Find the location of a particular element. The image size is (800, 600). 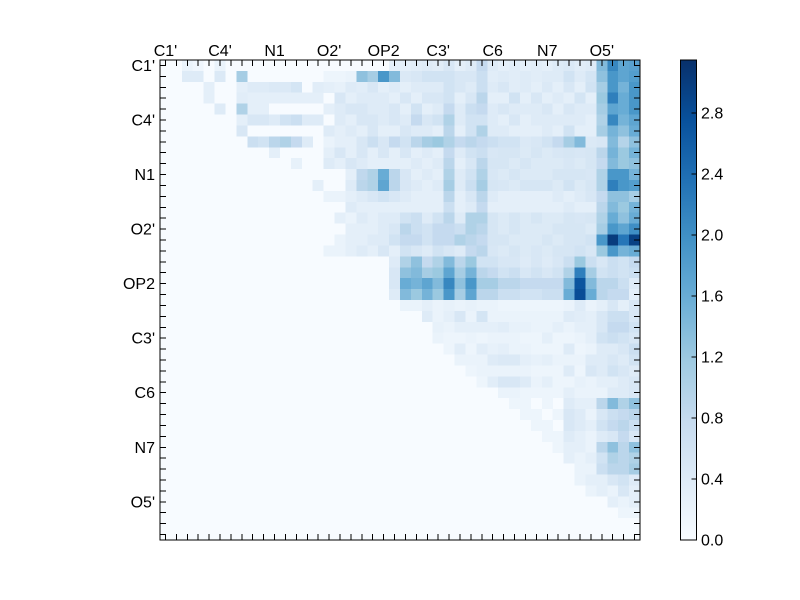

svg-text: 2.0 is located at coordinates (712, 236).